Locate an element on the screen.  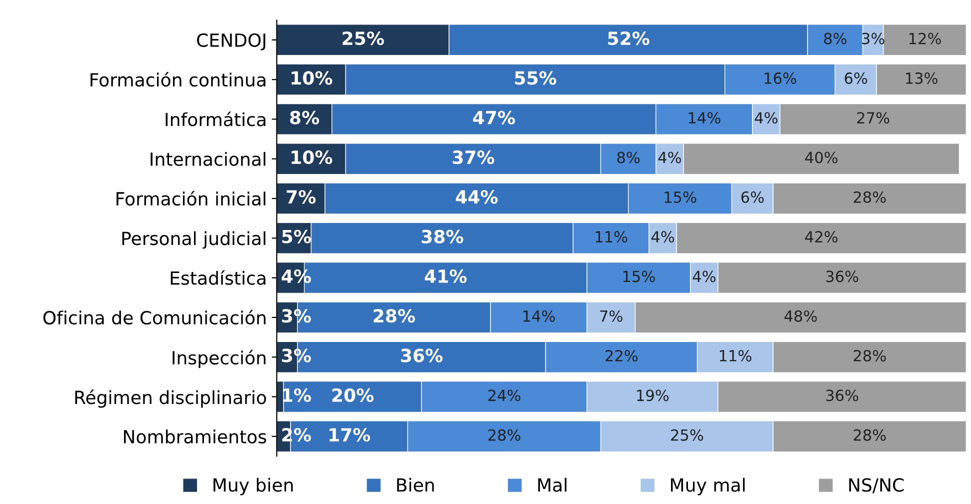
data-label: 17% is located at coordinates (350, 435).